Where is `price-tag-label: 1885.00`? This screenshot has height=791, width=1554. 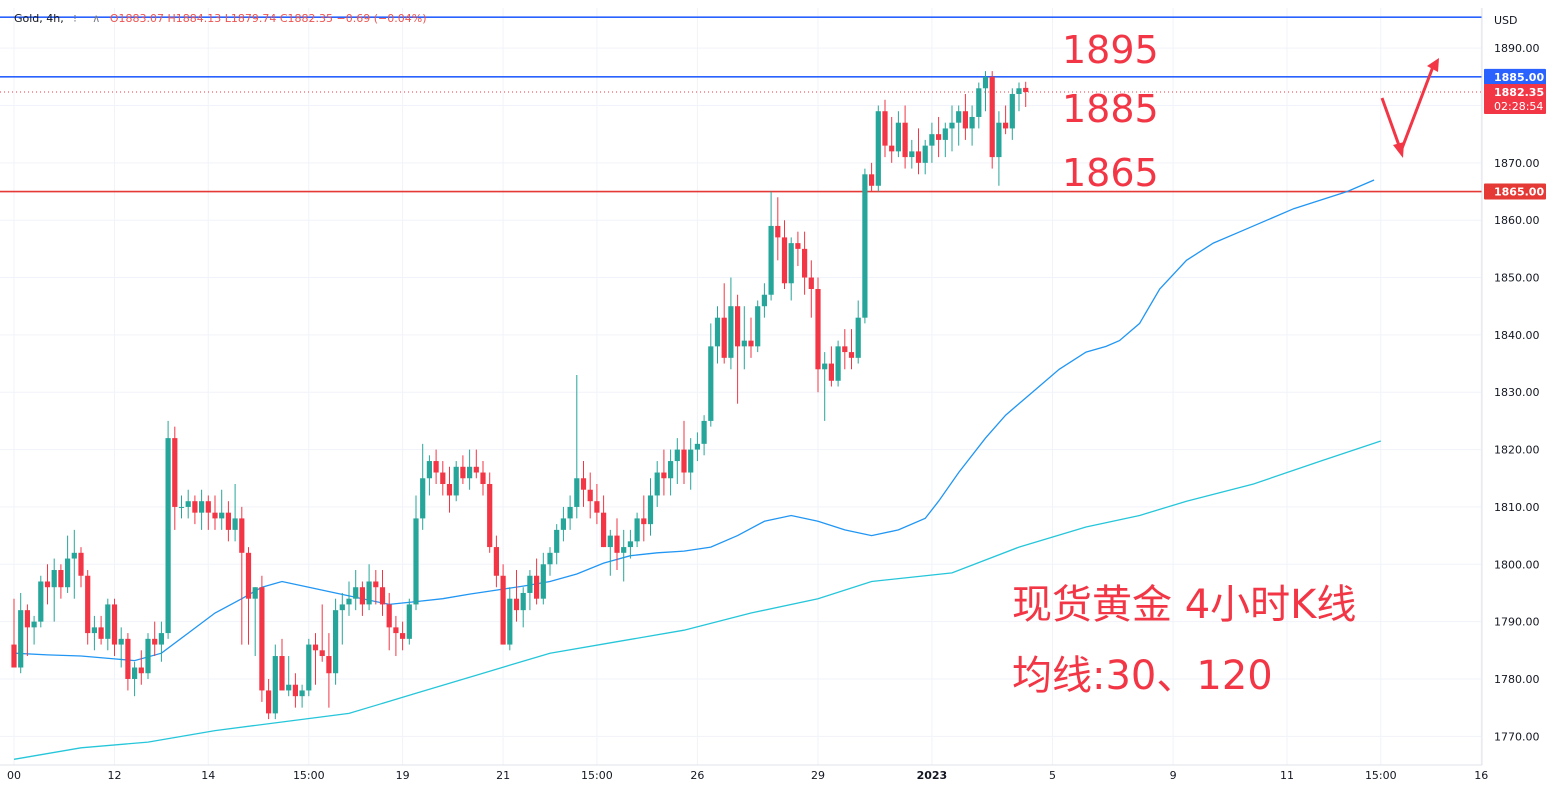
price-tag-label: 1885.00 is located at coordinates (1519, 77).